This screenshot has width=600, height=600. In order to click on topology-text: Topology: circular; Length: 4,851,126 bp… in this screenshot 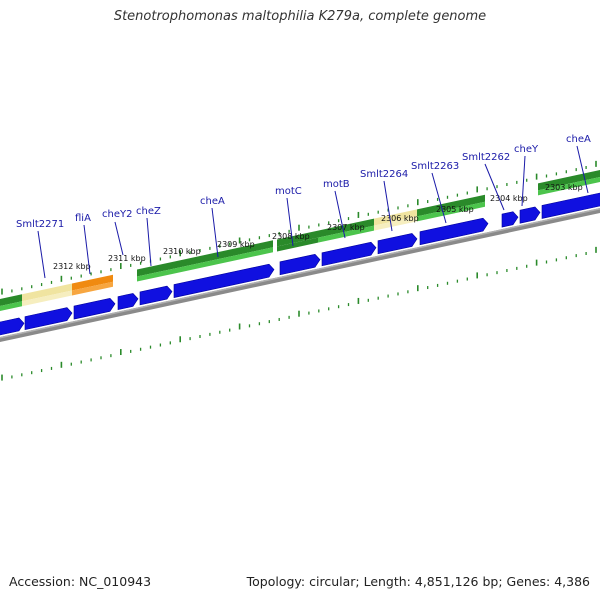, I will do `click(418, 581)`.